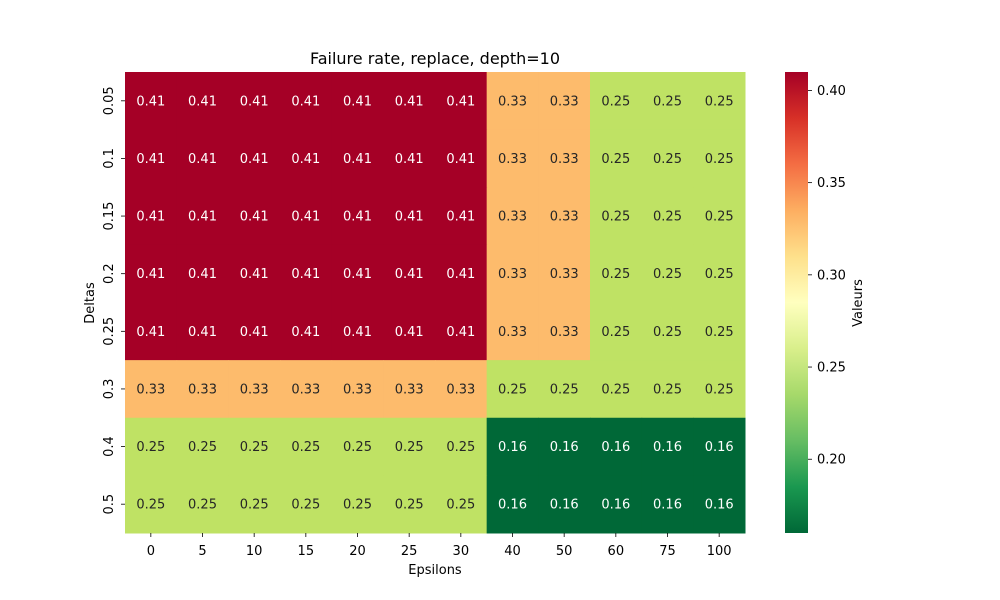 The width and height of the screenshot is (1000, 600). Describe the element at coordinates (667, 551) in the screenshot. I see `x-tick-label: 75` at that location.